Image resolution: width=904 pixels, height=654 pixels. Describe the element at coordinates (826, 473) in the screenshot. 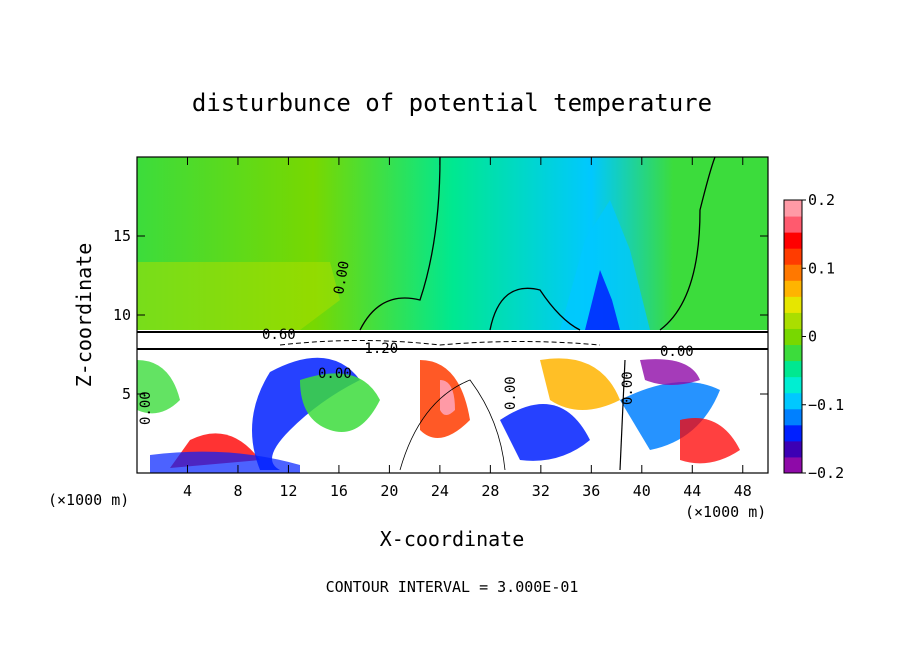

I see `colorbar-tick-label: −0.2` at that location.